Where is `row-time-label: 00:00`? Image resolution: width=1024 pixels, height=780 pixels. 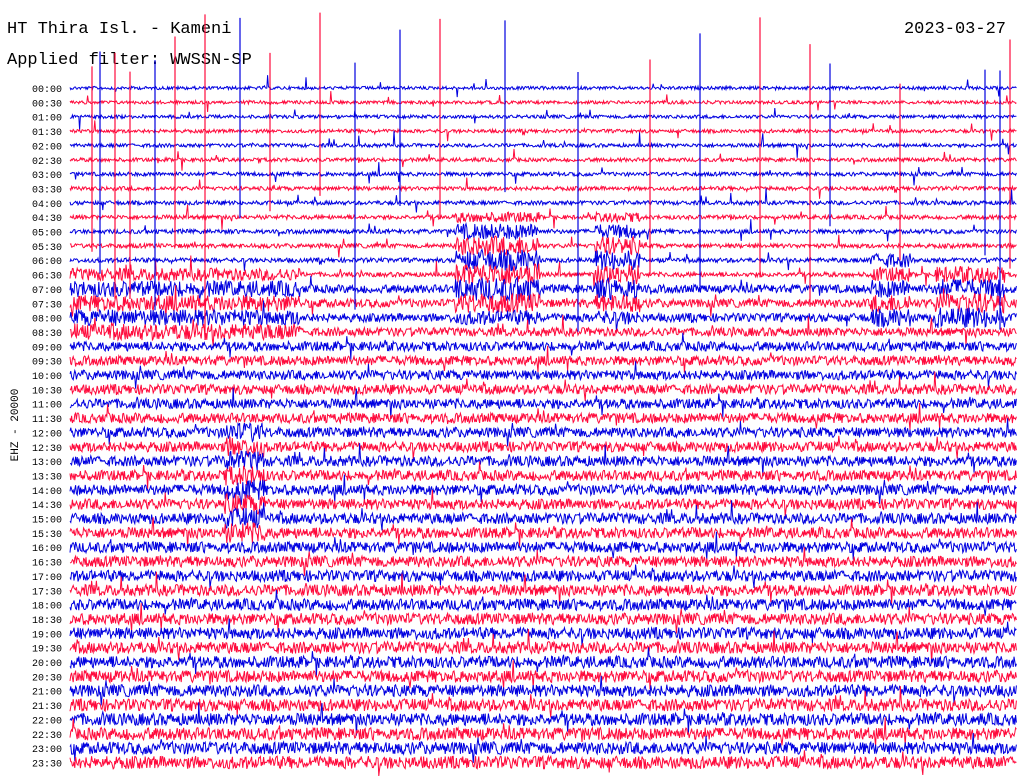
row-time-label: 00:00 is located at coordinates (47, 90).